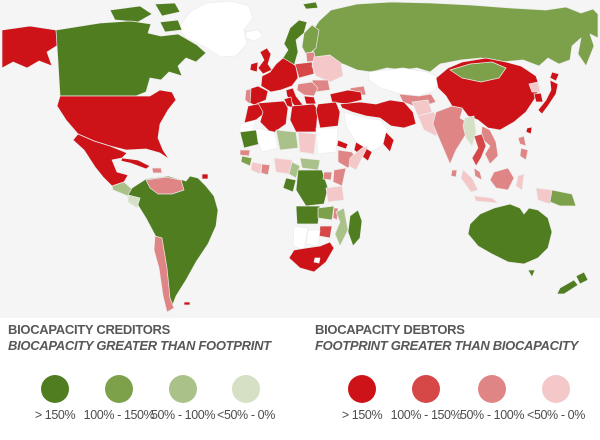  What do you see at coordinates (538, 97) in the screenshot?
I see `region-south-korea` at bounding box center [538, 97].